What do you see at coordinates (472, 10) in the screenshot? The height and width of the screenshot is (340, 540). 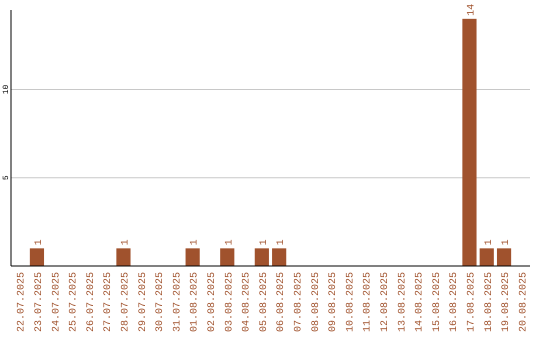 I see `data-label: 14` at bounding box center [472, 10].